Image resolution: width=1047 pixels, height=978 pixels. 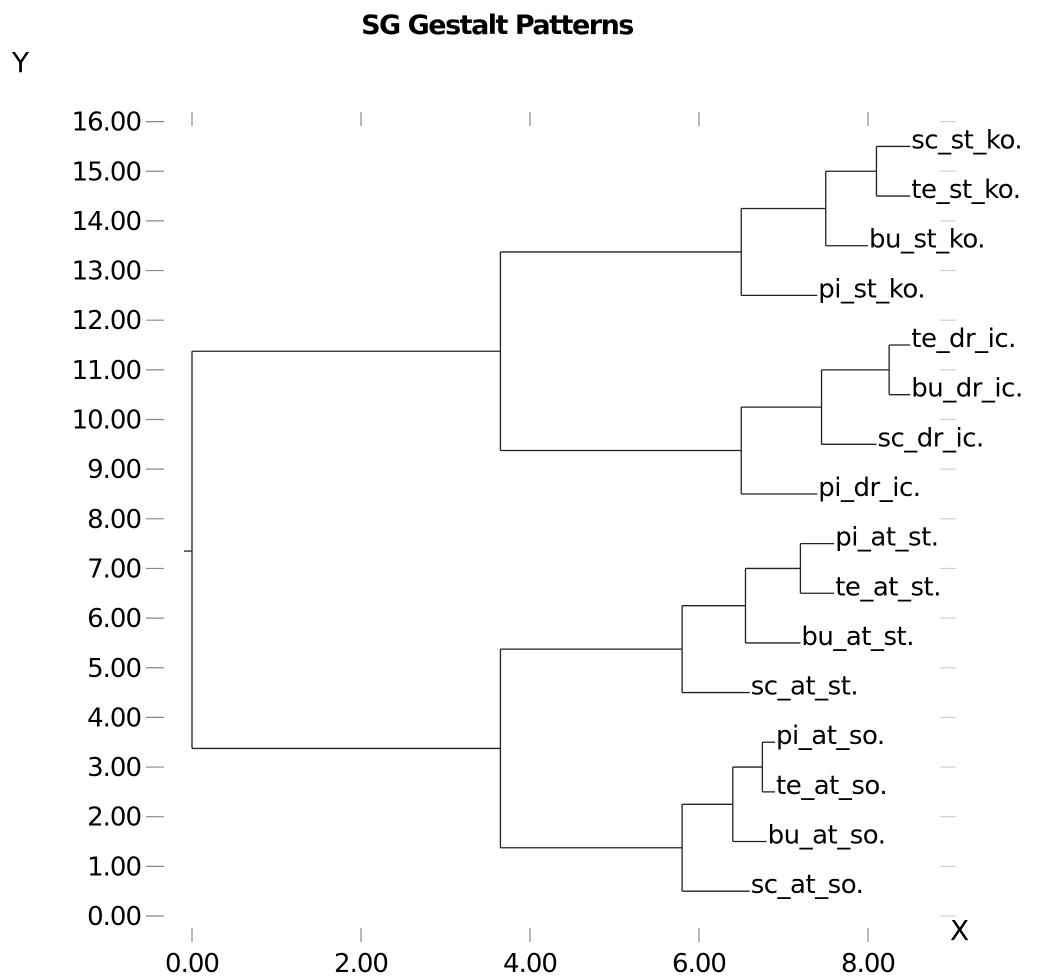 What do you see at coordinates (857, 637) in the screenshot?
I see `leaf-label: bu_at_st.` at bounding box center [857, 637].